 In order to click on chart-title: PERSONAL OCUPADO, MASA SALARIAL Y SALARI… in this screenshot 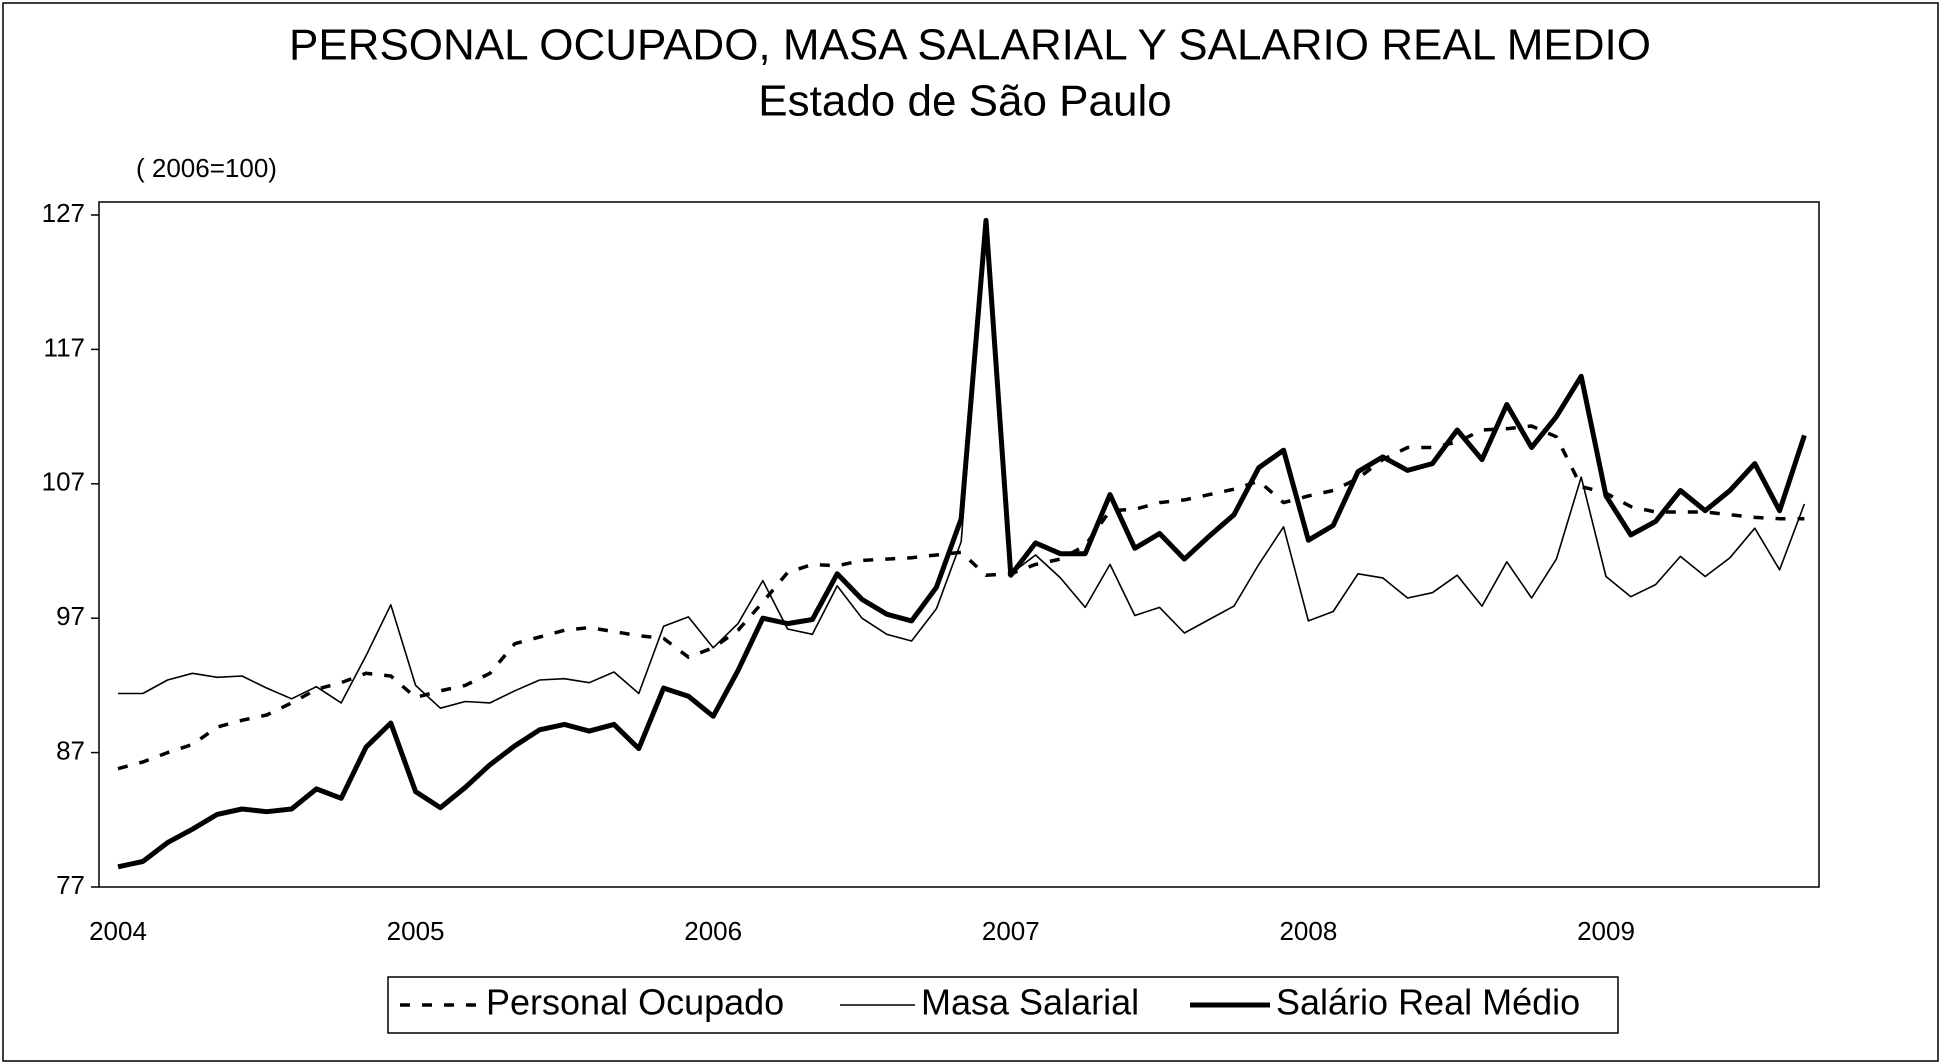, I will do `click(970, 45)`.